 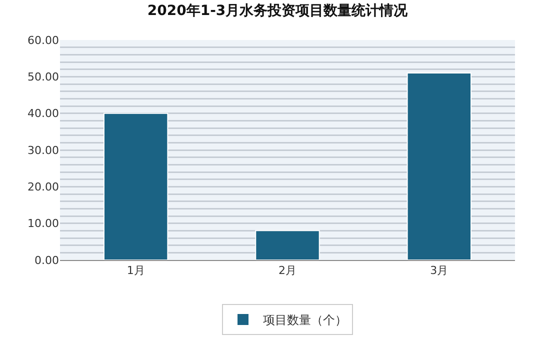 I want to click on y-tick-label: 30.00, so click(x=43, y=150).